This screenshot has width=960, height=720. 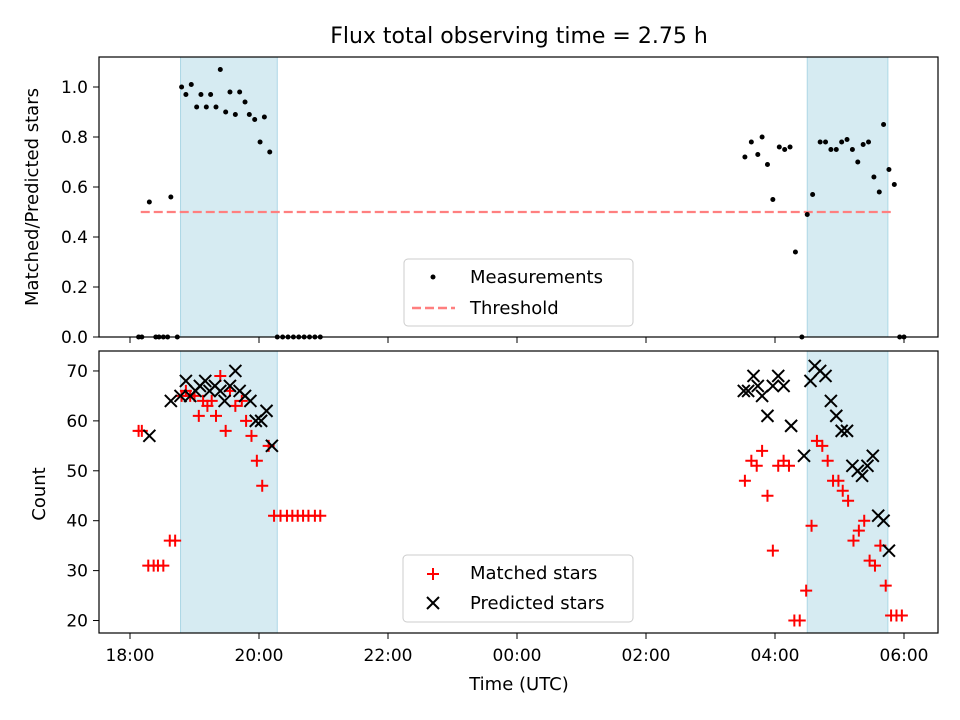 What do you see at coordinates (646, 656) in the screenshot?
I see `x-tick-label: 02:00` at bounding box center [646, 656].